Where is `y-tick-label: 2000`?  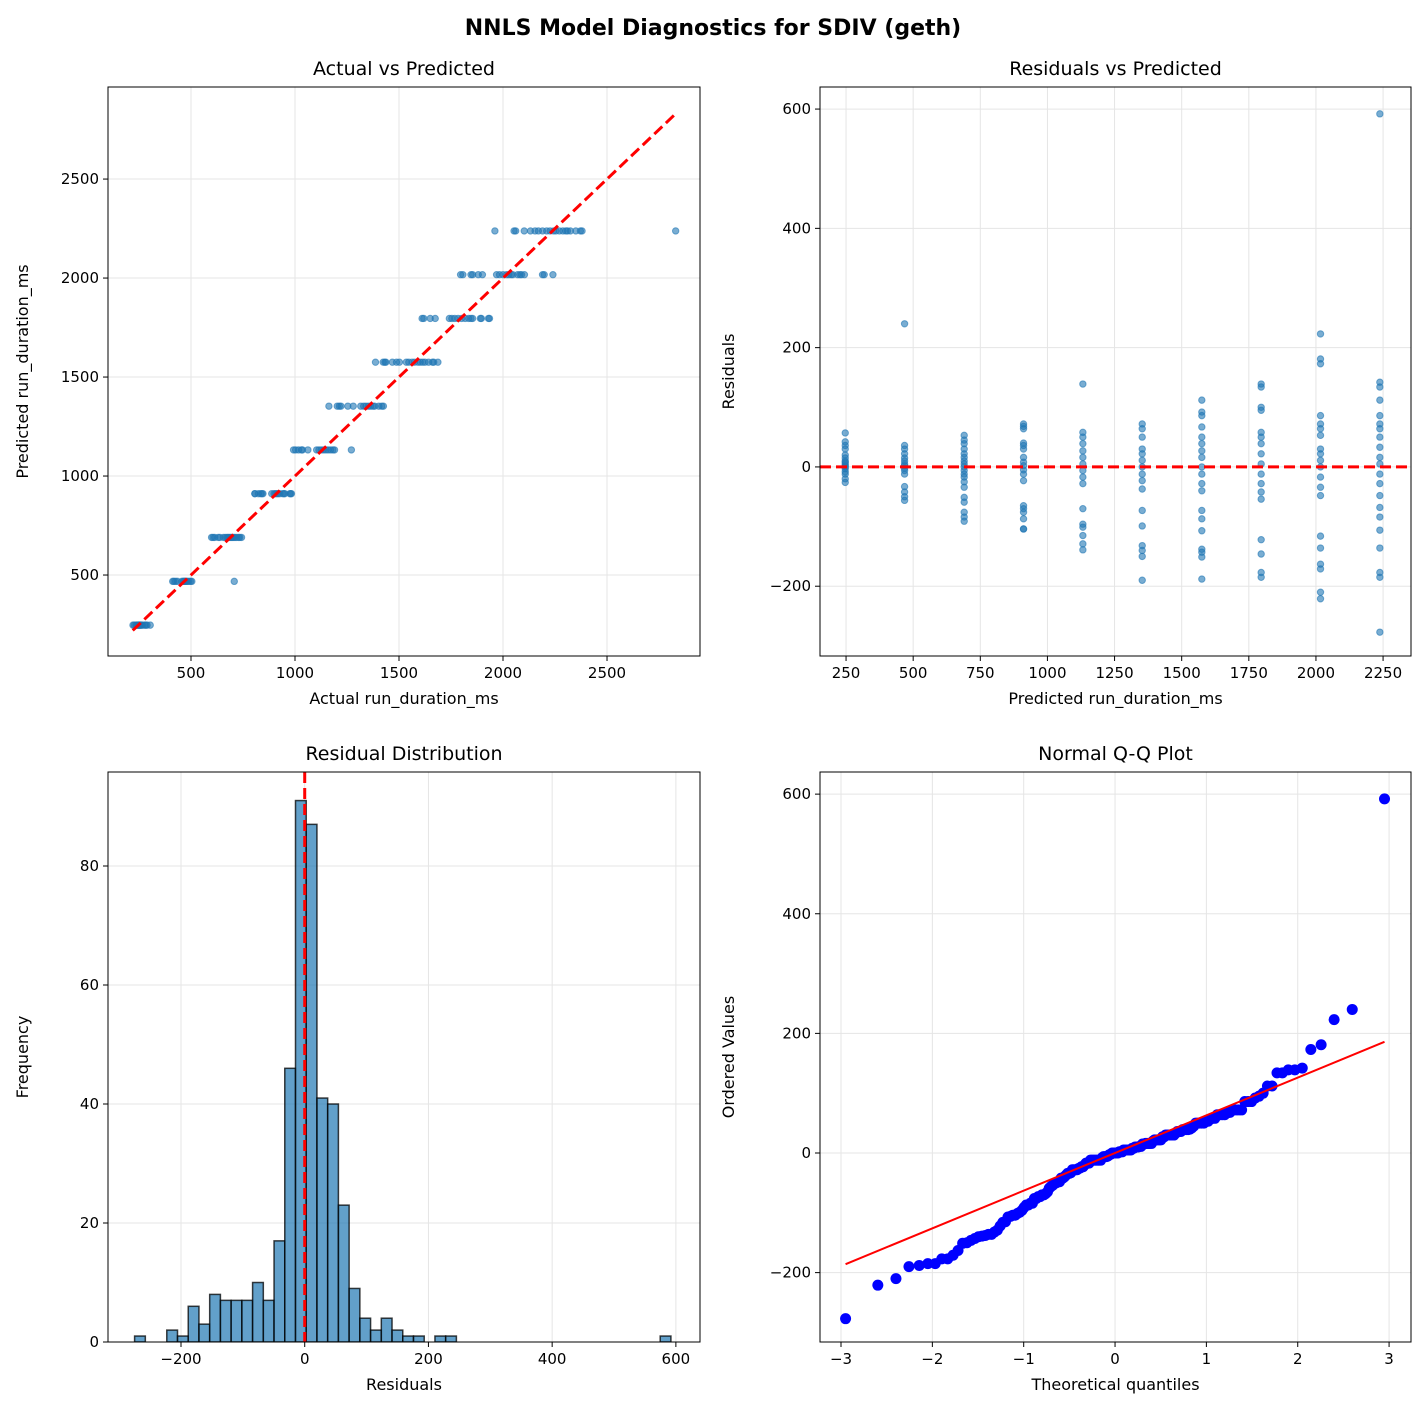 y-tick-label: 2000 is located at coordinates (80, 278).